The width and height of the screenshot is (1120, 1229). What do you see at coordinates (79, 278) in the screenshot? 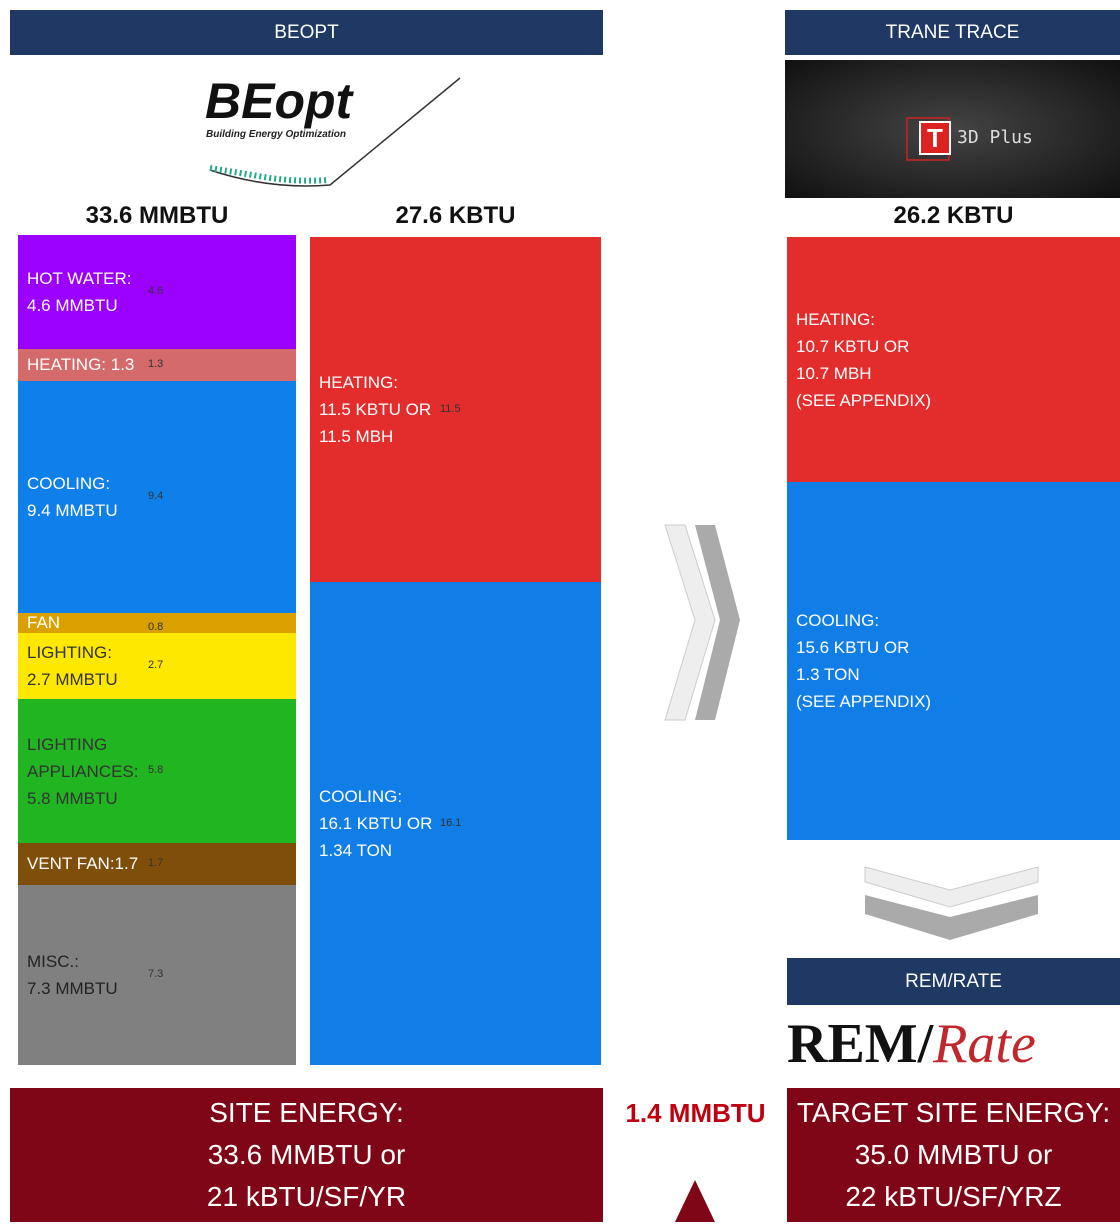
I see `segment-label: HOT WATER:` at bounding box center [79, 278].